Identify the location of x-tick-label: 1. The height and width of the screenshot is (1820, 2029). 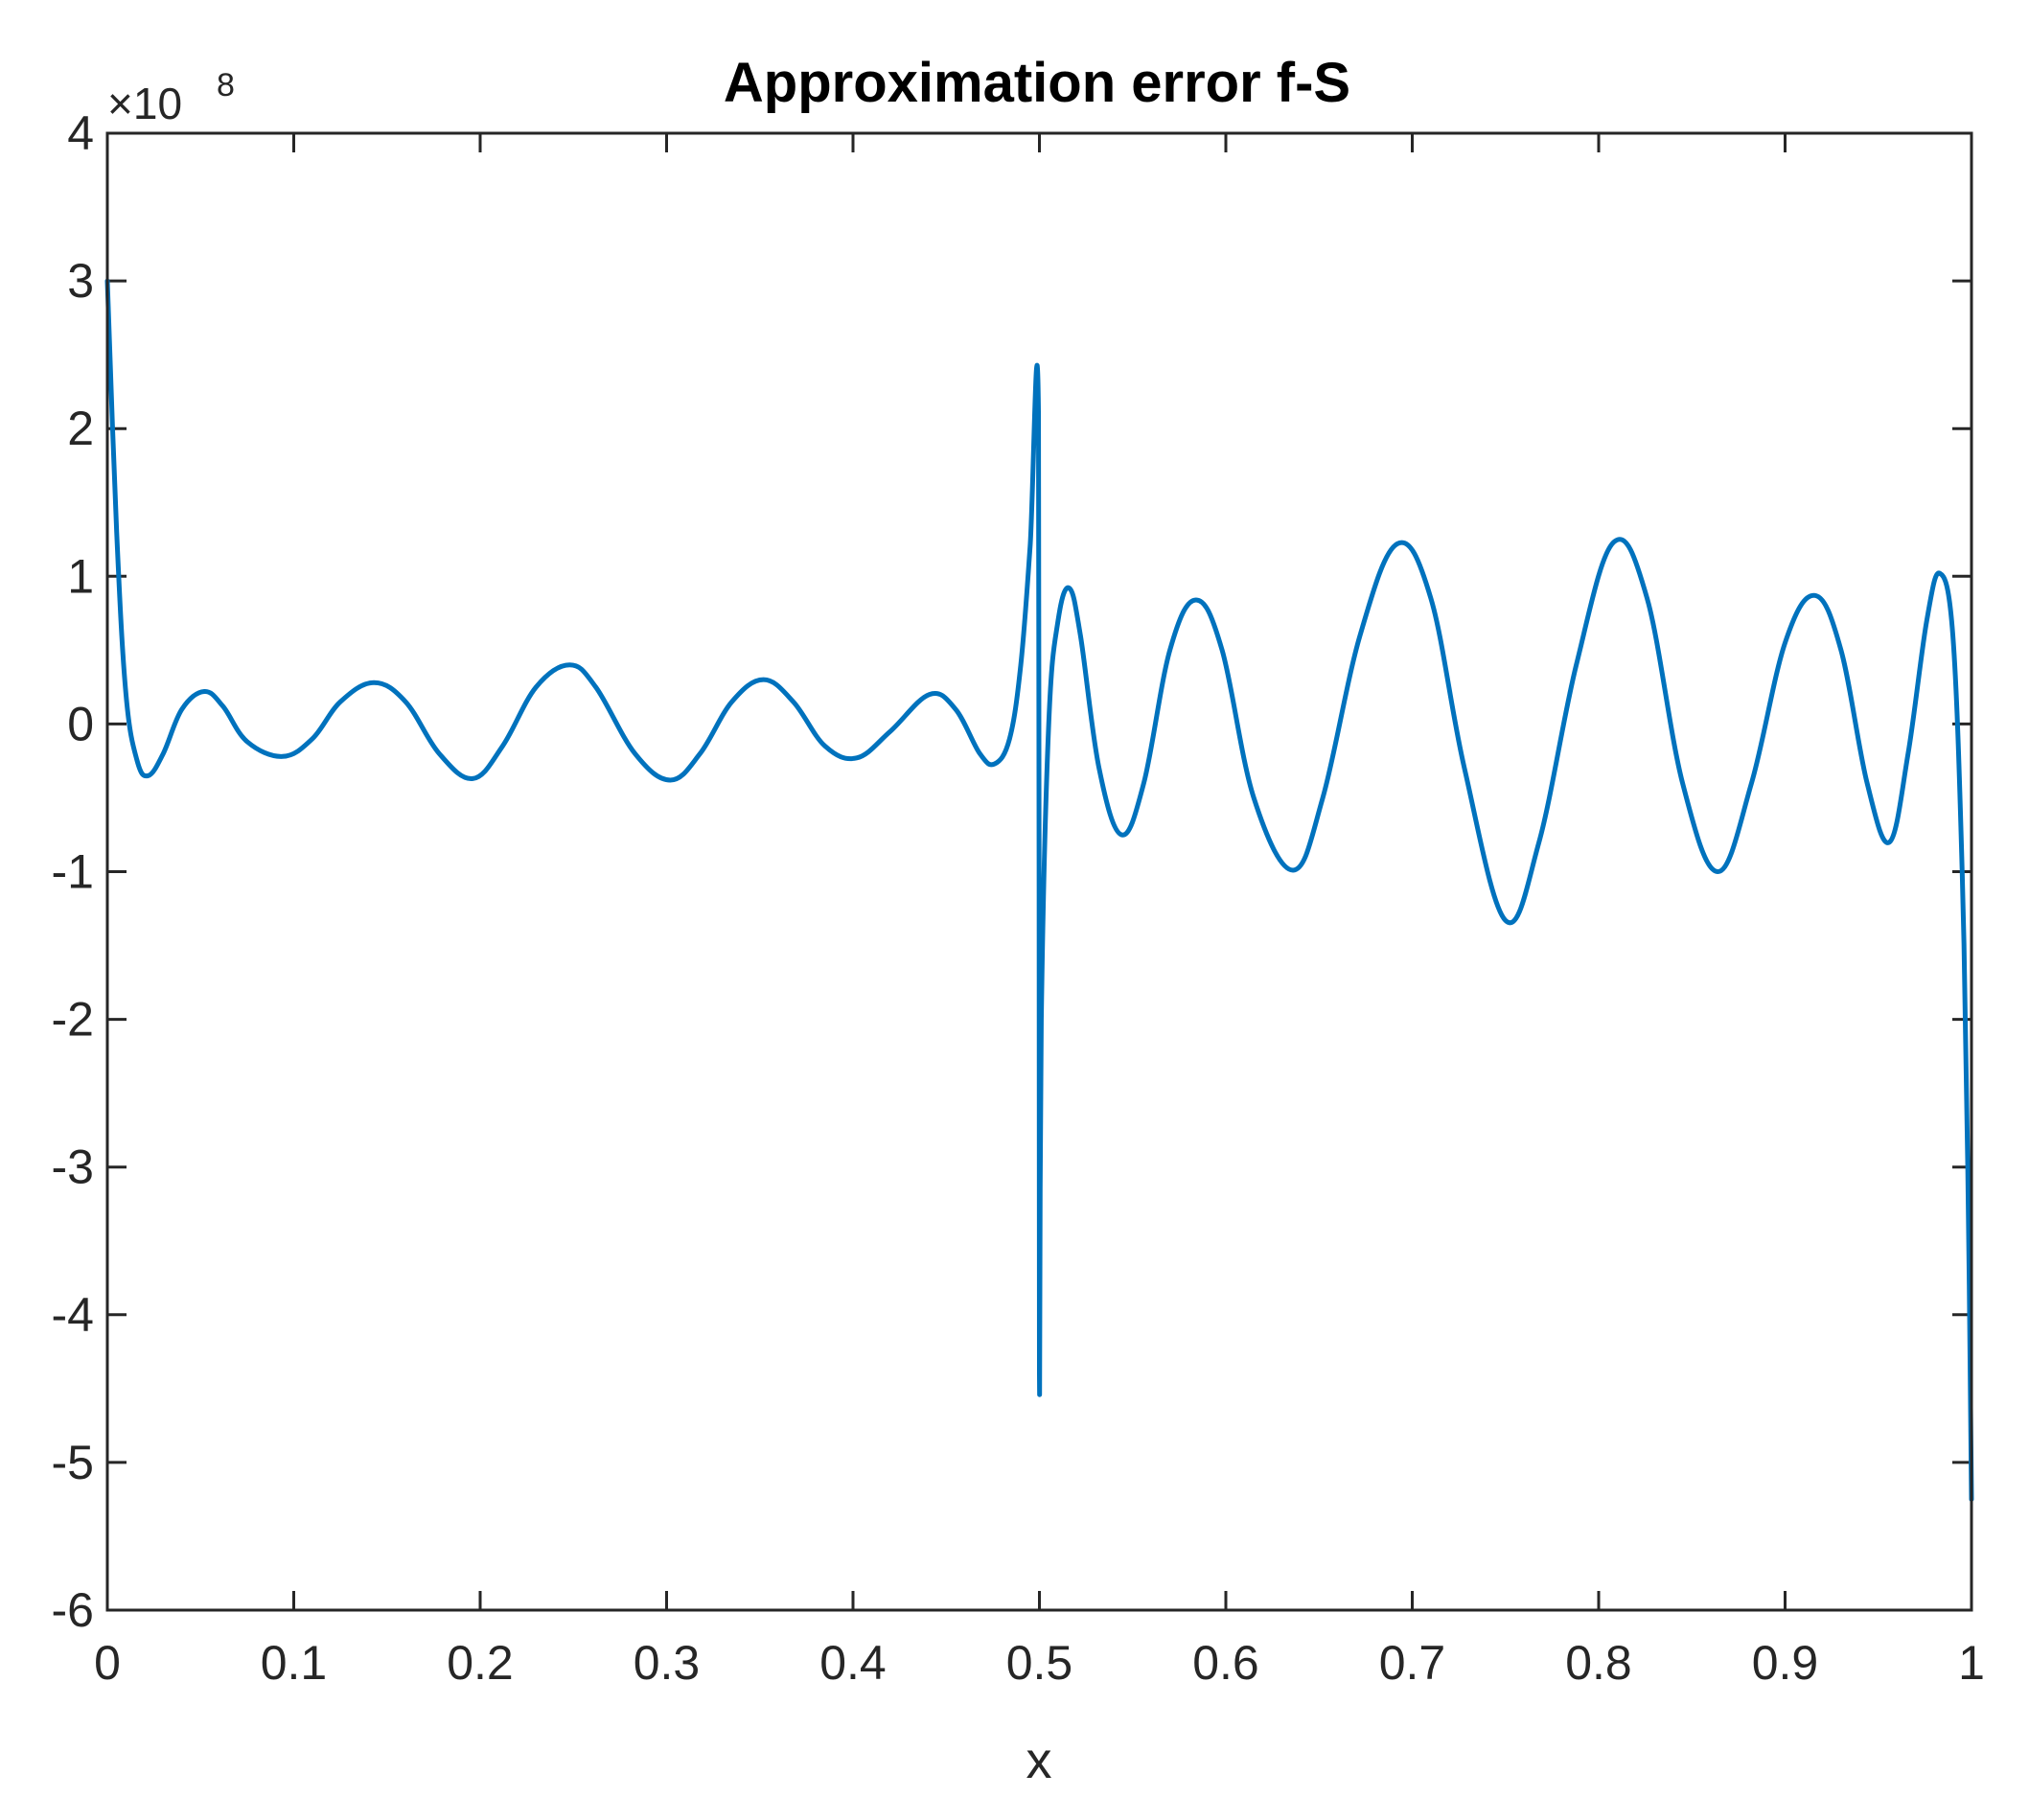
(1972, 1663).